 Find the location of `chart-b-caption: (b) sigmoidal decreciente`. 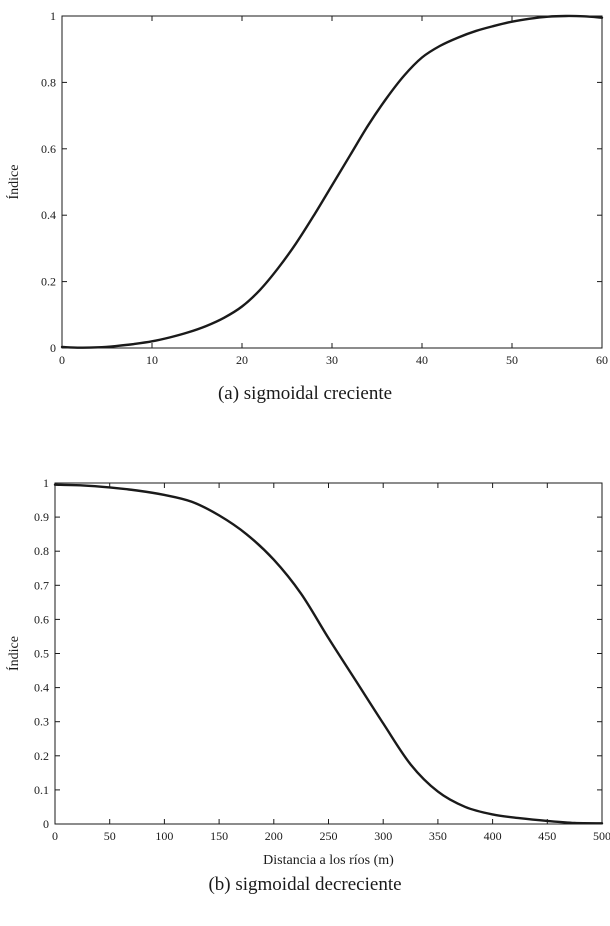

chart-b-caption: (b) sigmoidal decreciente is located at coordinates (305, 884).